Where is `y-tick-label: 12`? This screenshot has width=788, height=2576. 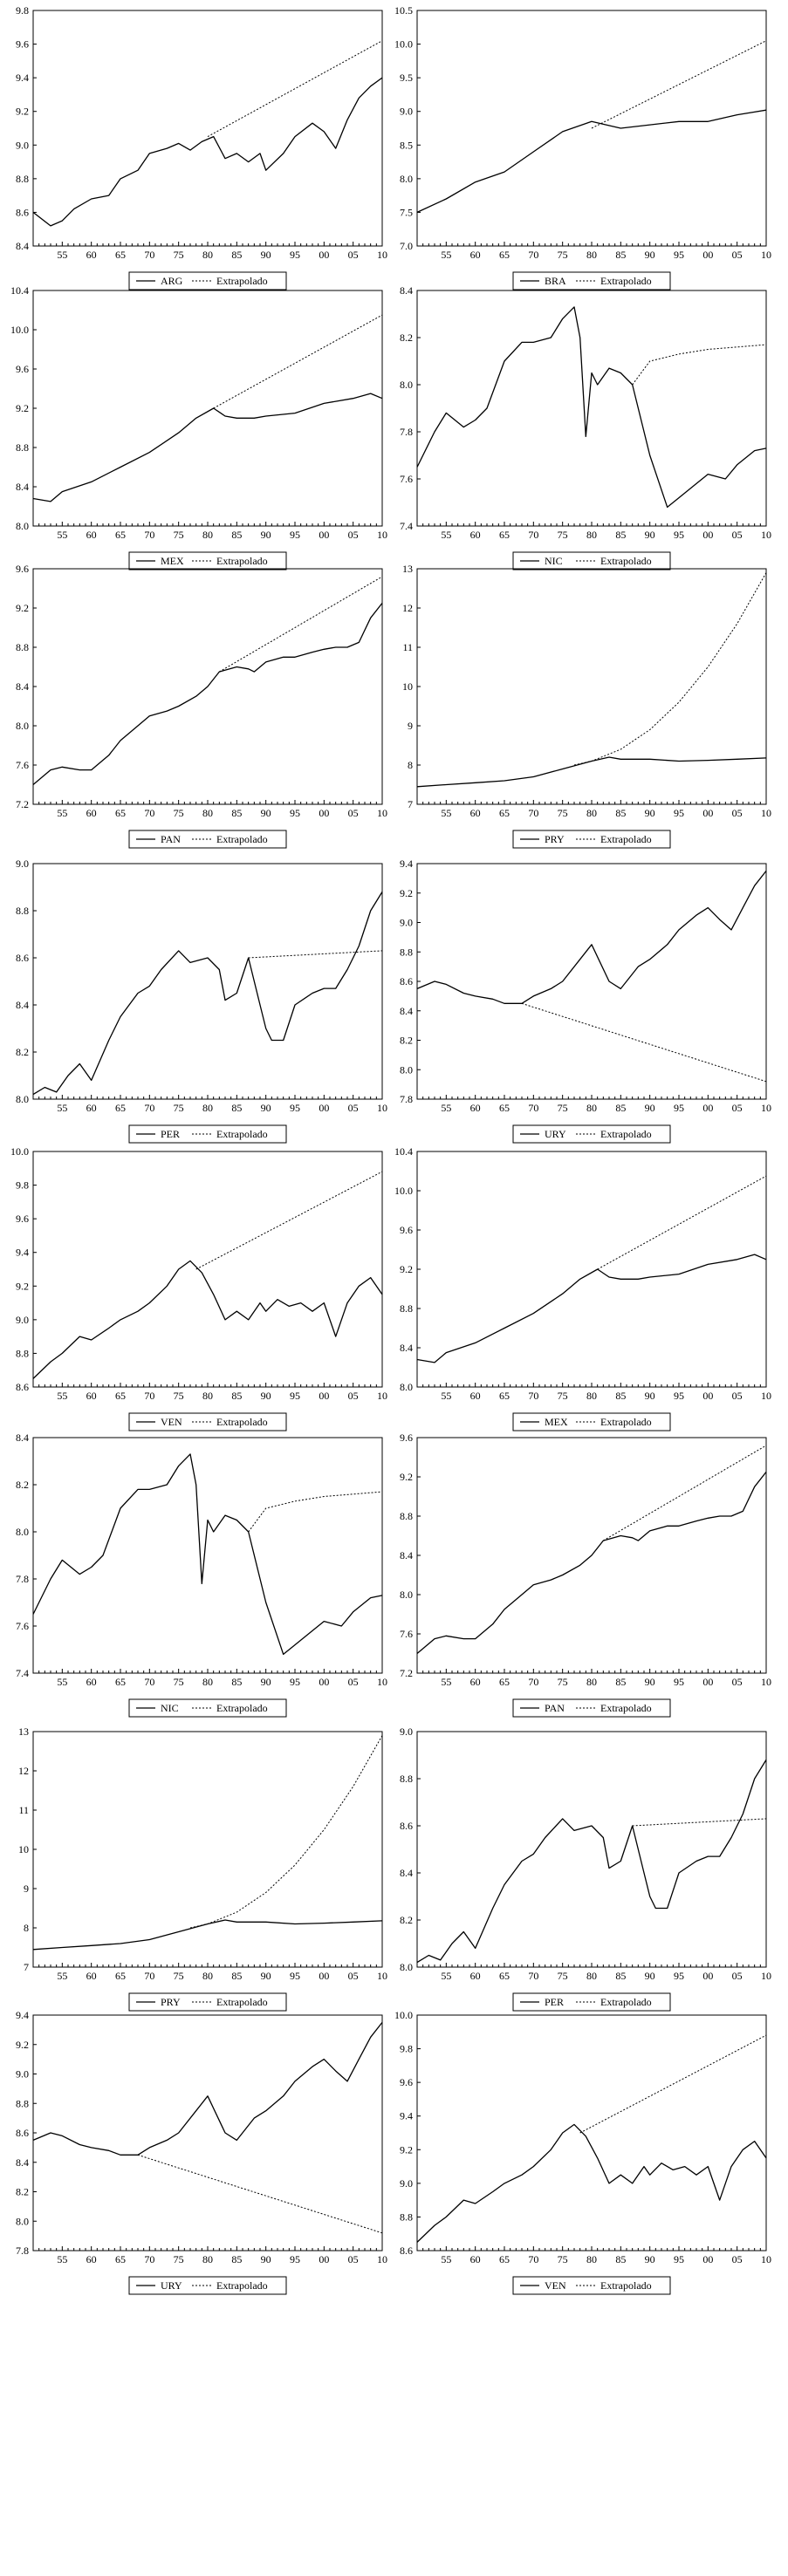 y-tick-label: 12 is located at coordinates (23, 1771).